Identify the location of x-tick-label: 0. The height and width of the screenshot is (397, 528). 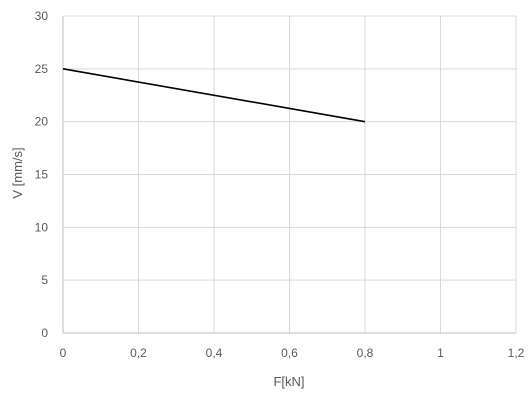
(63, 353).